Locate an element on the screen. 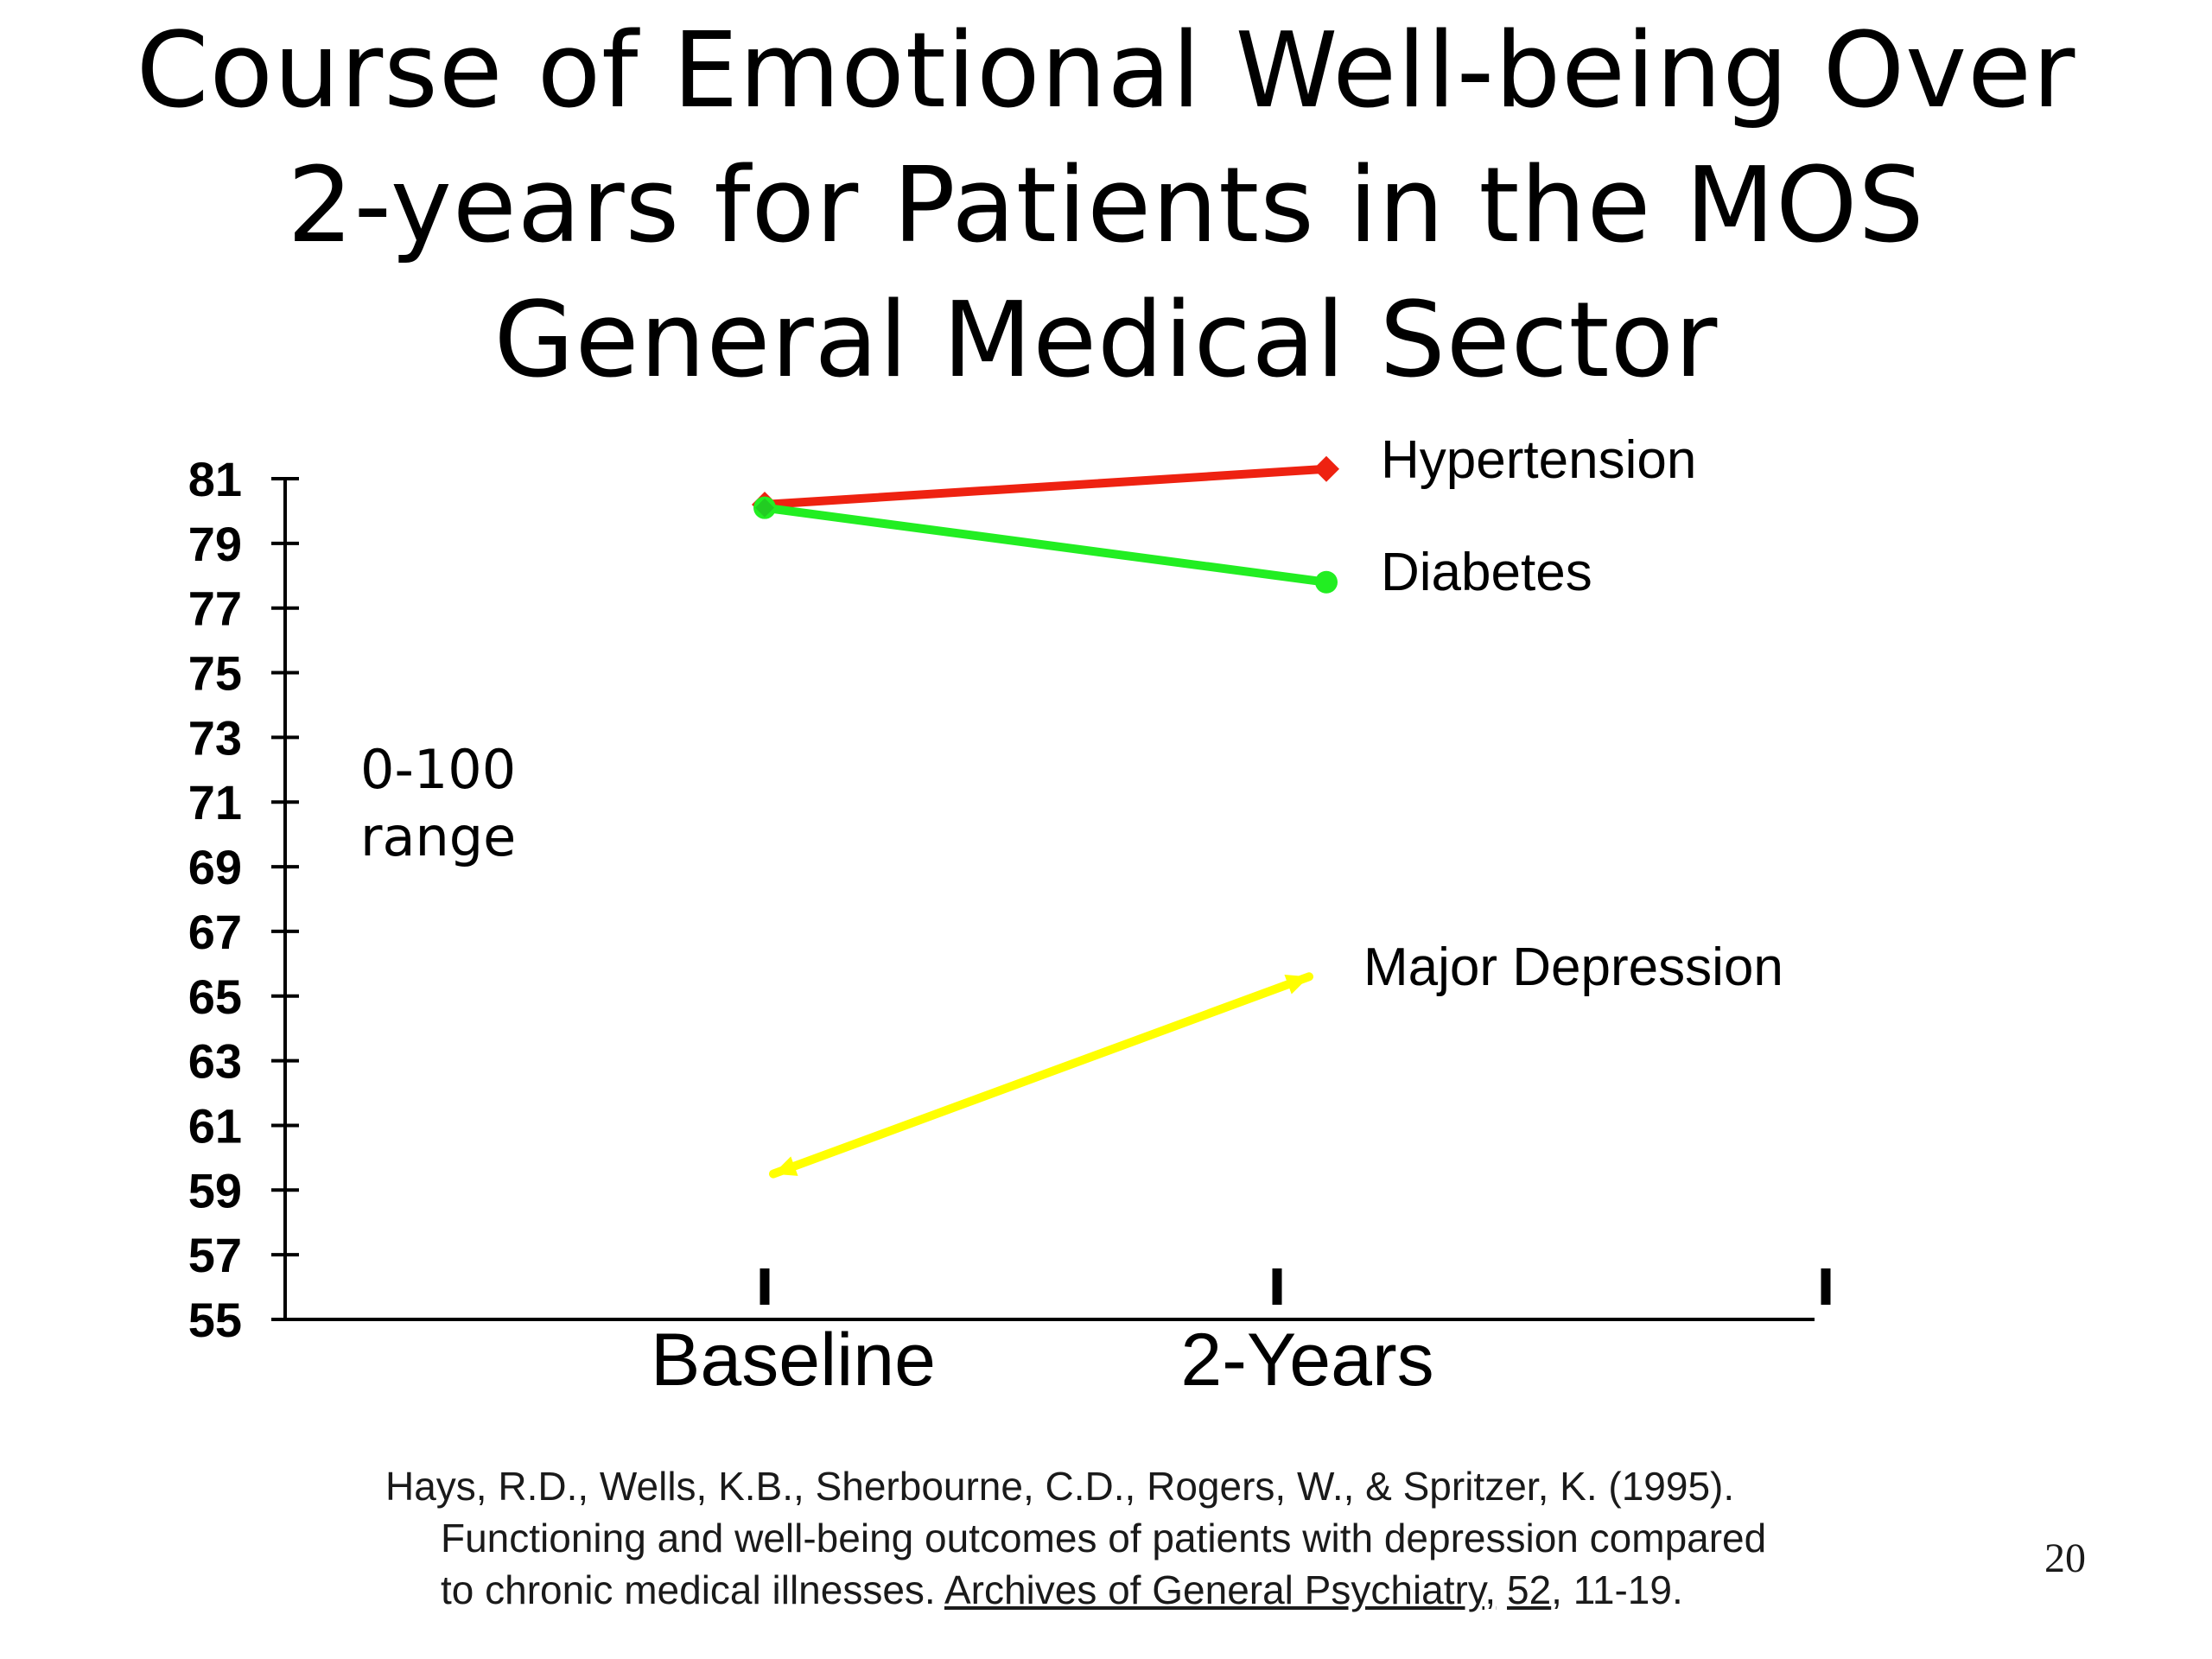 Image resolution: width=2212 pixels, height=1659 pixels. citation-text: to chronic medical illnesses. is located at coordinates (692, 1589).